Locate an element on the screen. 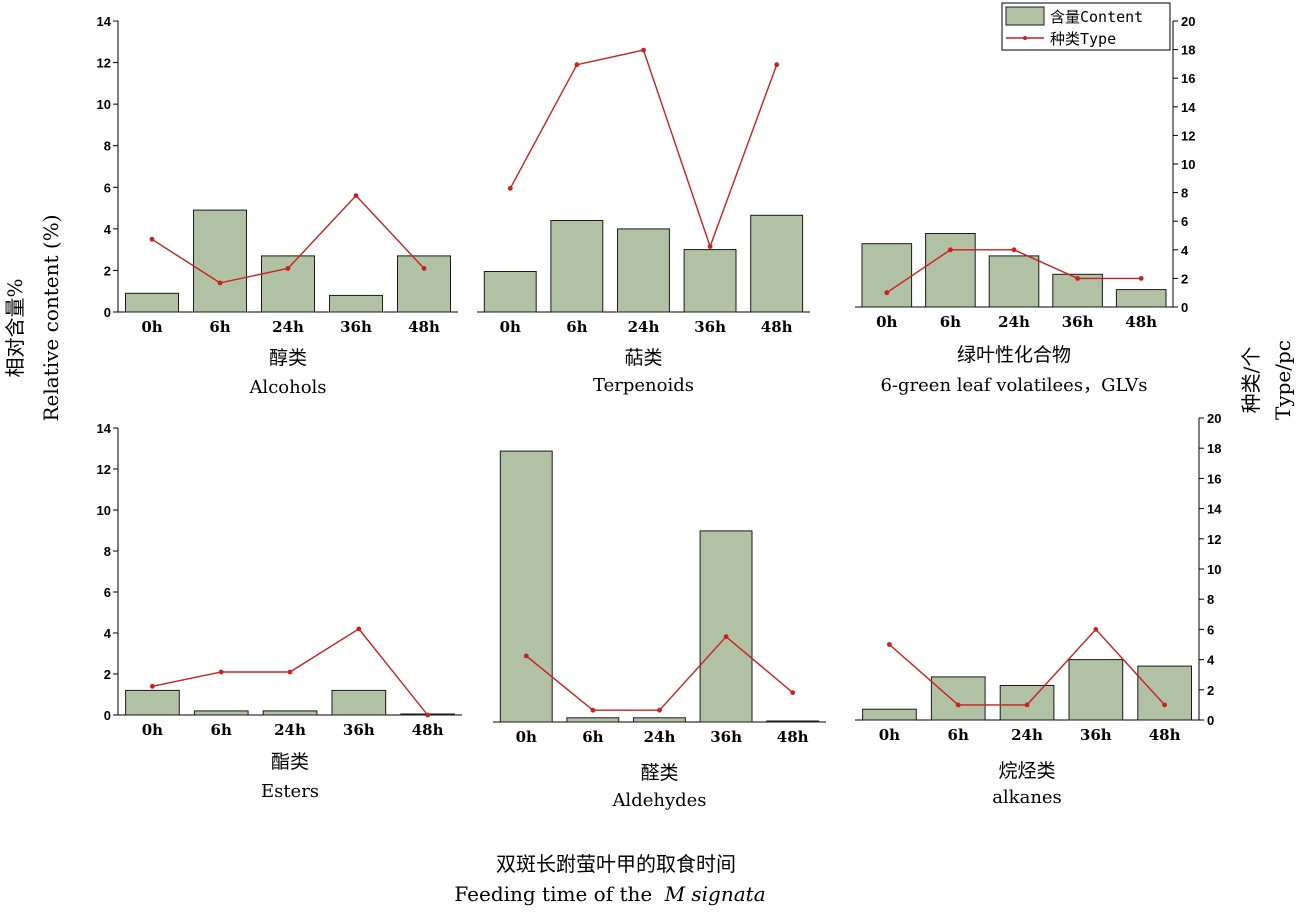 The height and width of the screenshot is (922, 1299). y-left-tick-label: 2 is located at coordinates (107, 674).